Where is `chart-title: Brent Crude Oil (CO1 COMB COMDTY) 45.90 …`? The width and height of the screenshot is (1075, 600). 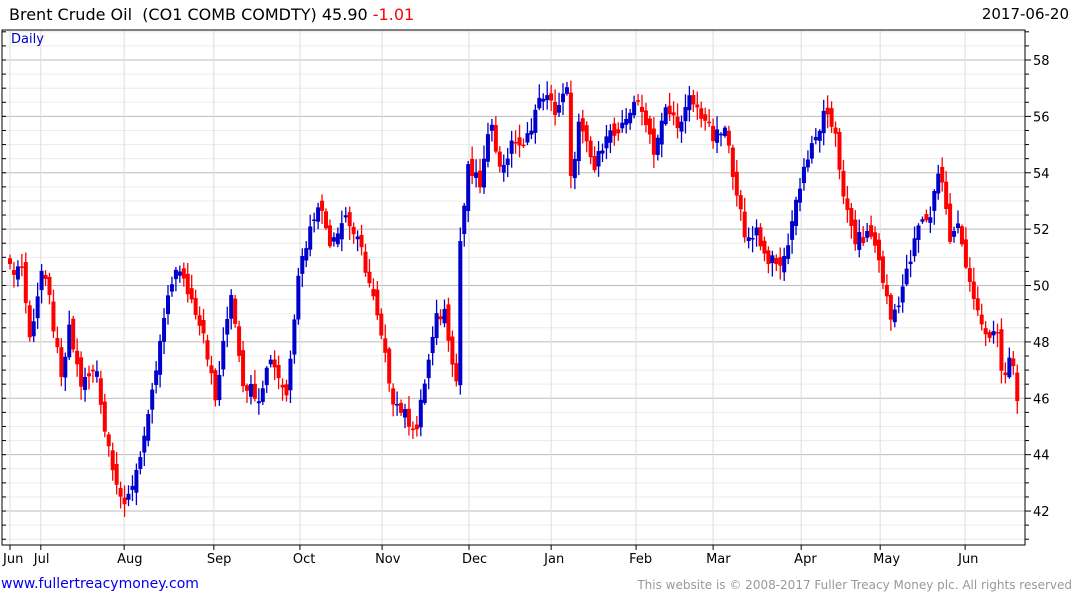 chart-title: Brent Crude Oil (CO1 COMB COMDTY) 45.90 … is located at coordinates (211, 14).